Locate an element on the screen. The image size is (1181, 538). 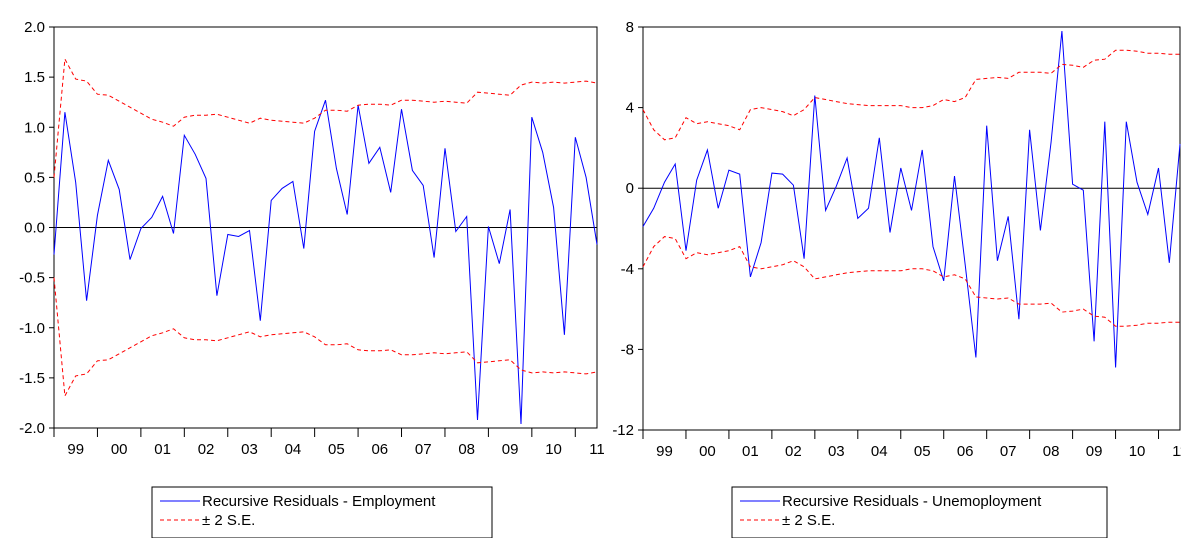
y-tick-label: 8 is located at coordinates (630, 27).